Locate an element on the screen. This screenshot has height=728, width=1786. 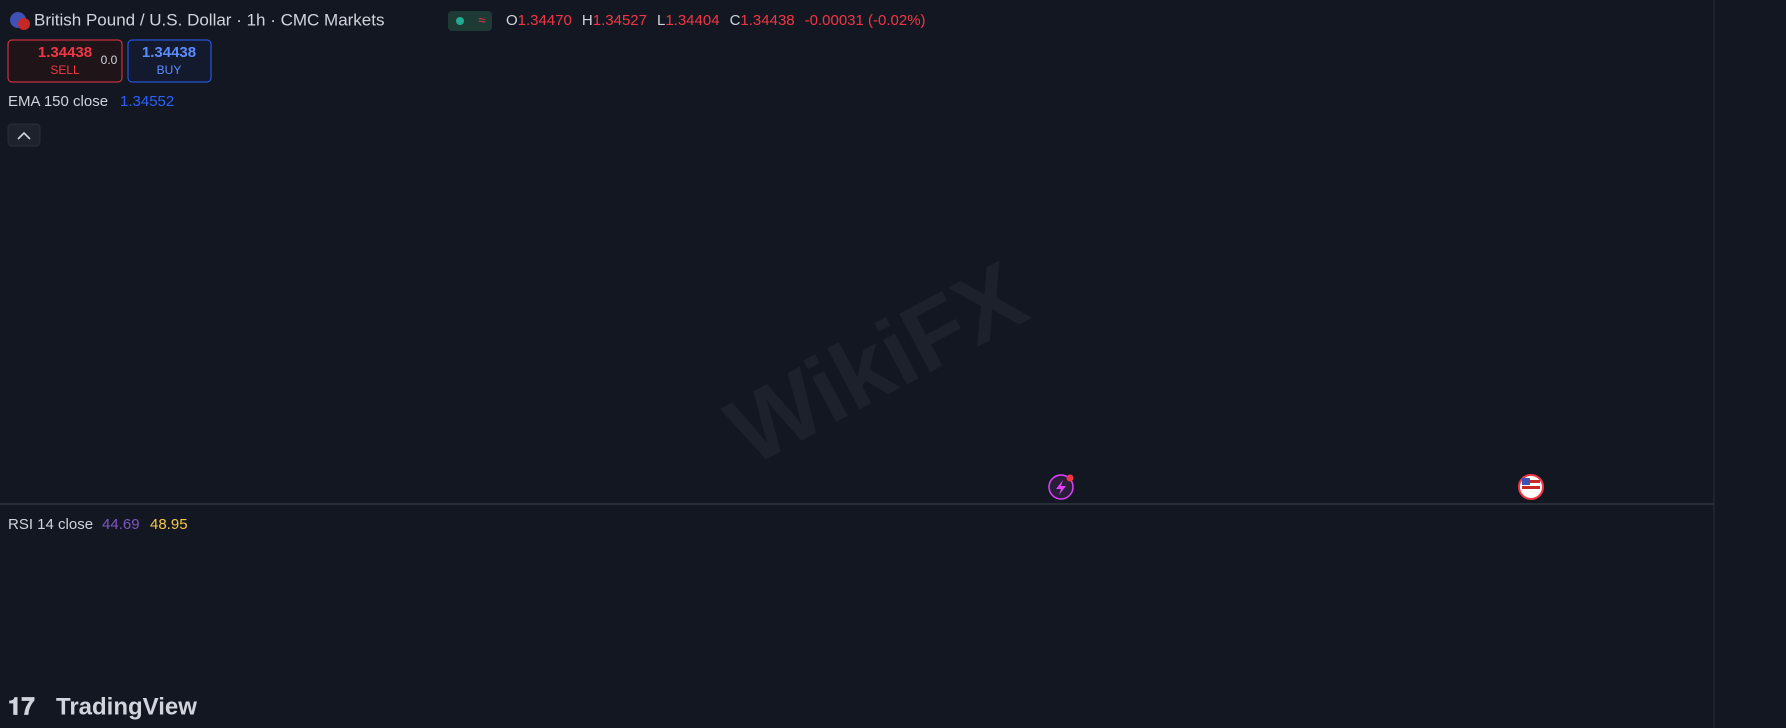
sell-price: 1.34438 is located at coordinates (65, 52).